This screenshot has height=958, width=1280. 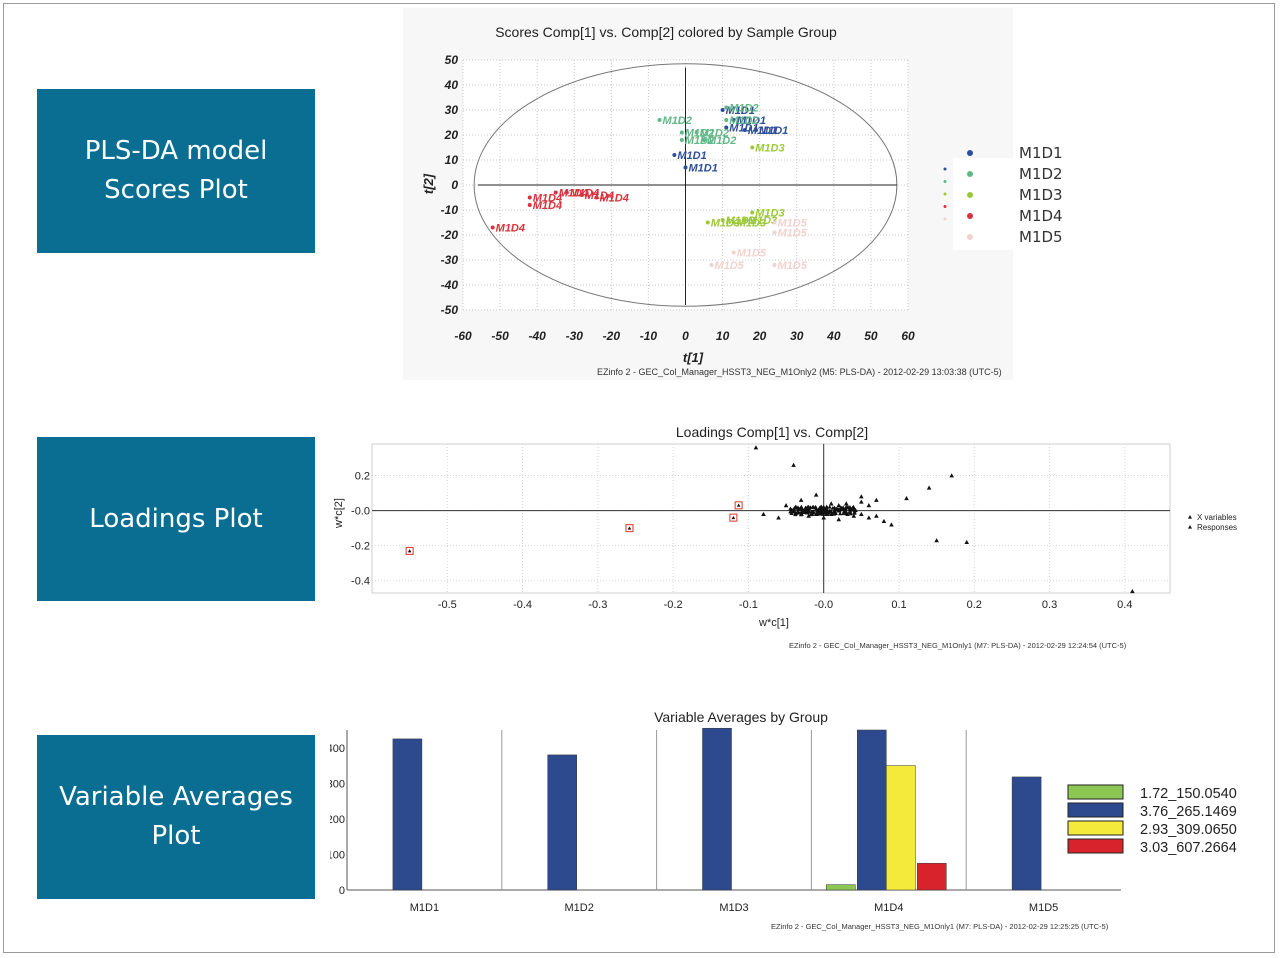 I want to click on x-tick-label: -0.3, so click(x=597, y=605).